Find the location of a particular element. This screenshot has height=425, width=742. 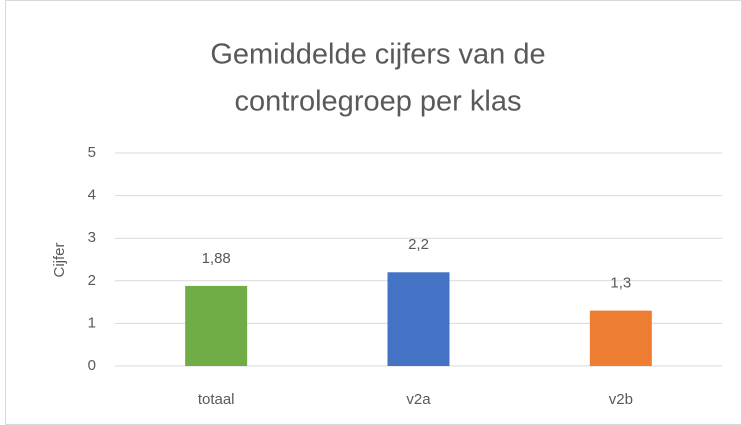

y-axis-label: Cijfer is located at coordinates (59, 259).